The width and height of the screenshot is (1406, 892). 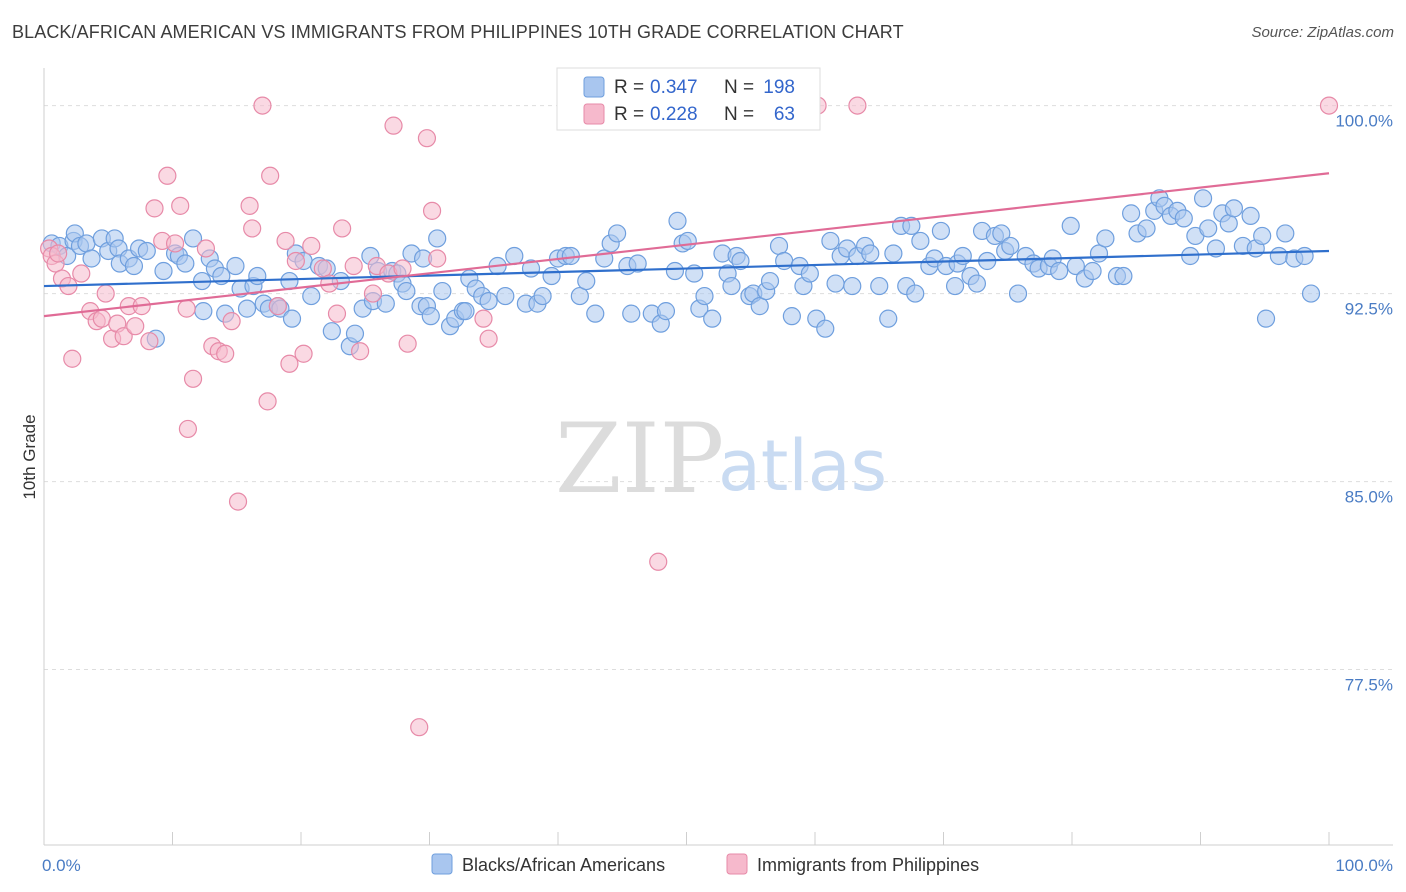 I want to click on legend-r-value-blue: 0.347, so click(x=674, y=87).